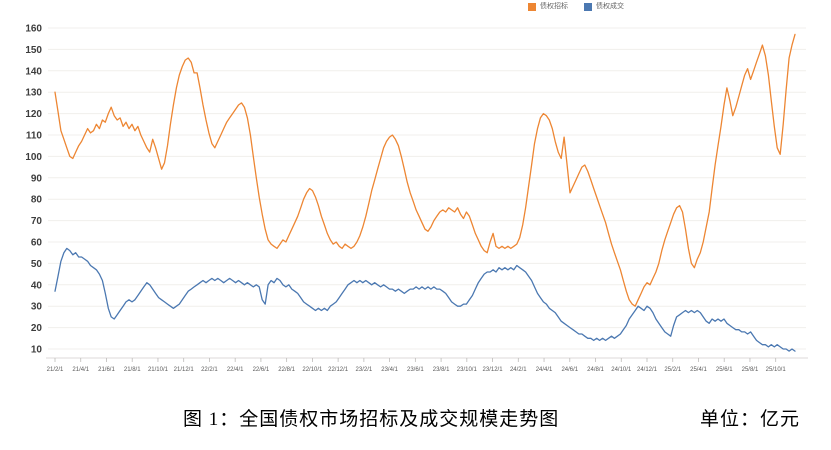 This screenshot has height=450, width=831. Describe the element at coordinates (312, 370) in the screenshot. I see `x-axis-label-22/10/1: 22/10/1` at that location.